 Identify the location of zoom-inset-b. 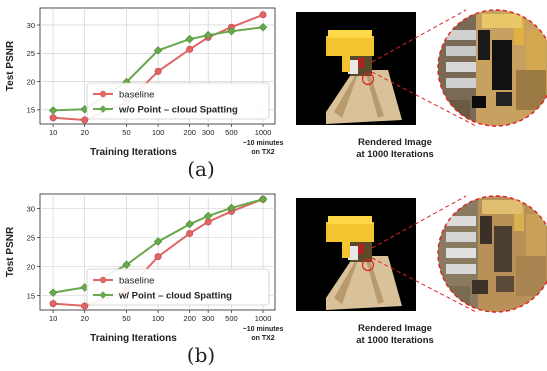
(459, 254).